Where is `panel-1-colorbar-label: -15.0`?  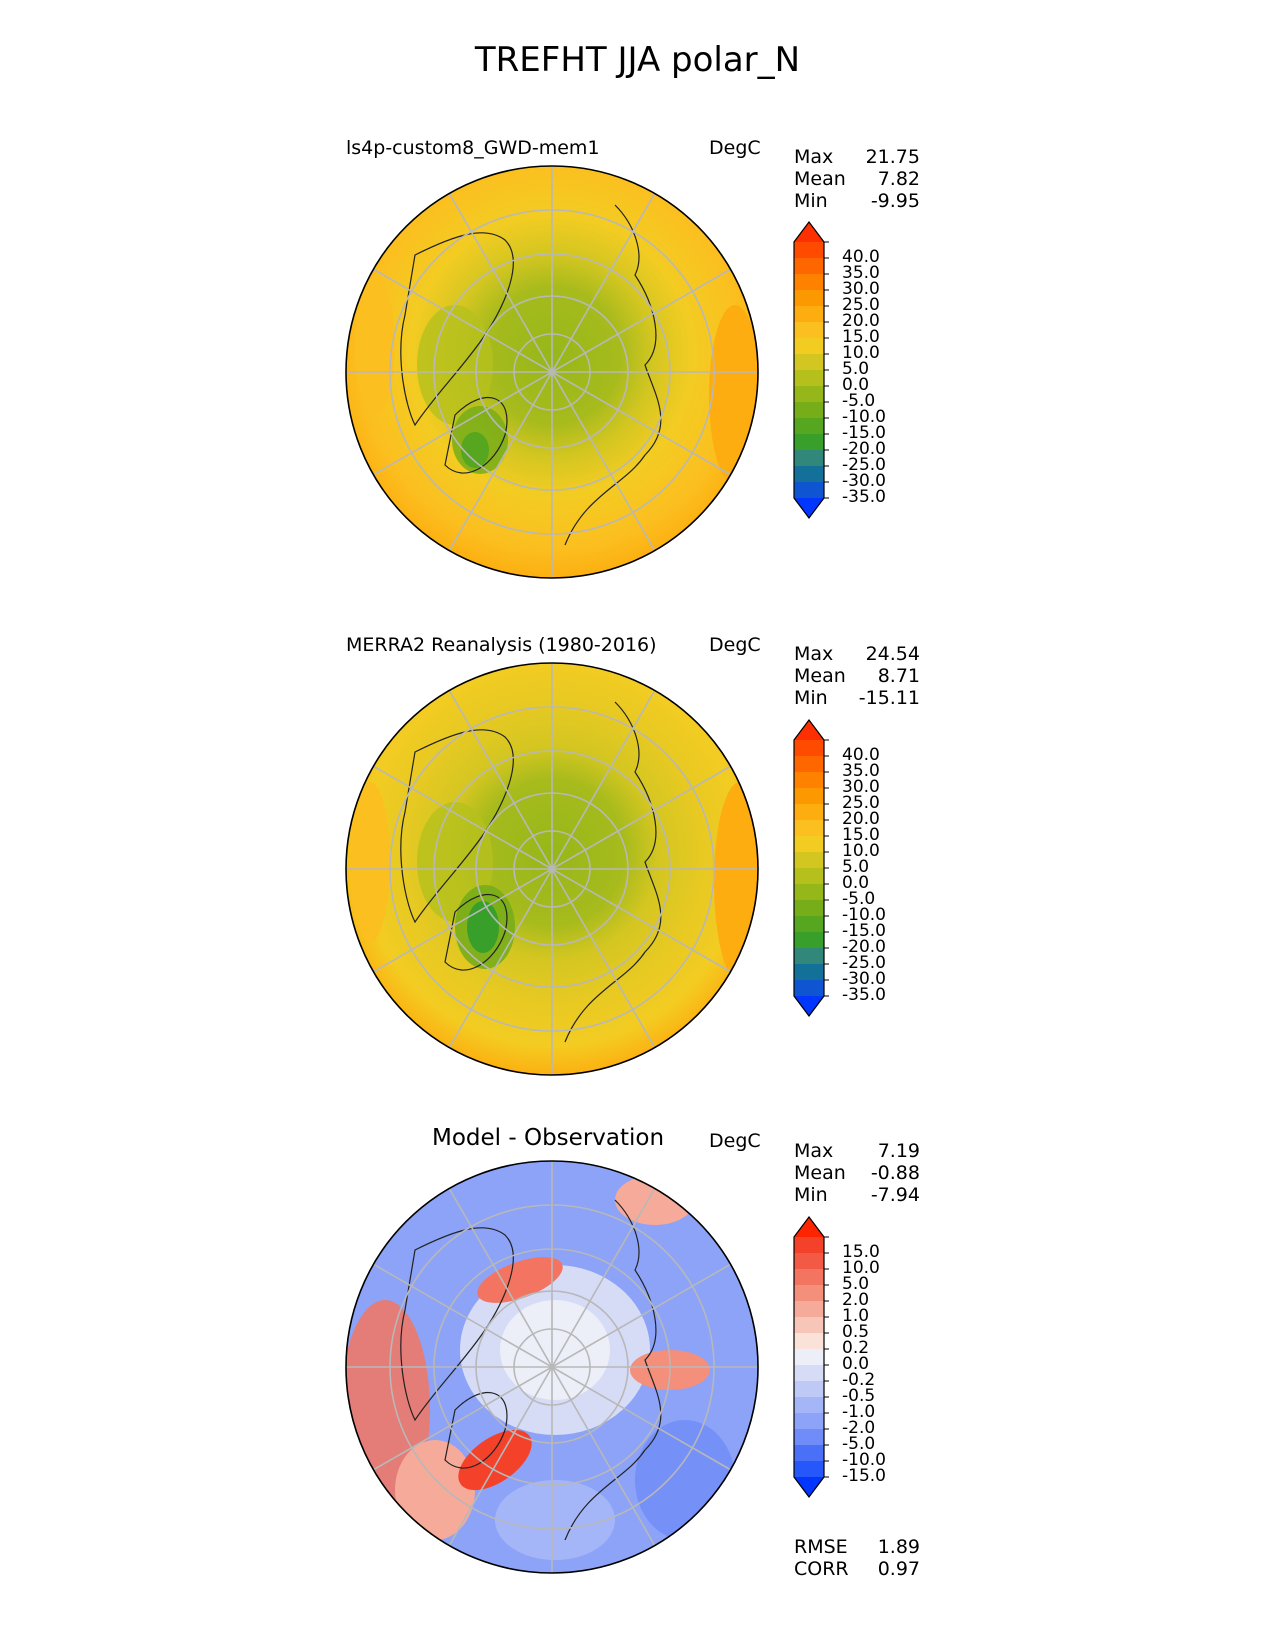
panel-1-colorbar-label: -15.0 is located at coordinates (864, 433).